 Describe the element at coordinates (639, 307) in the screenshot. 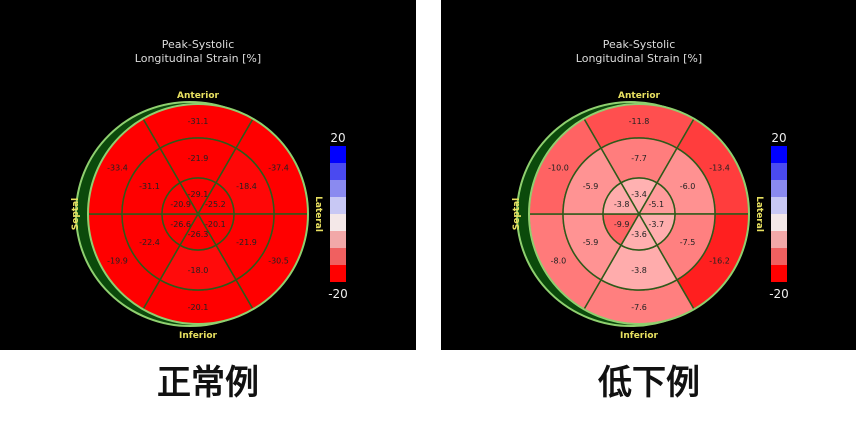

I see `segment-value: -7.6` at that location.